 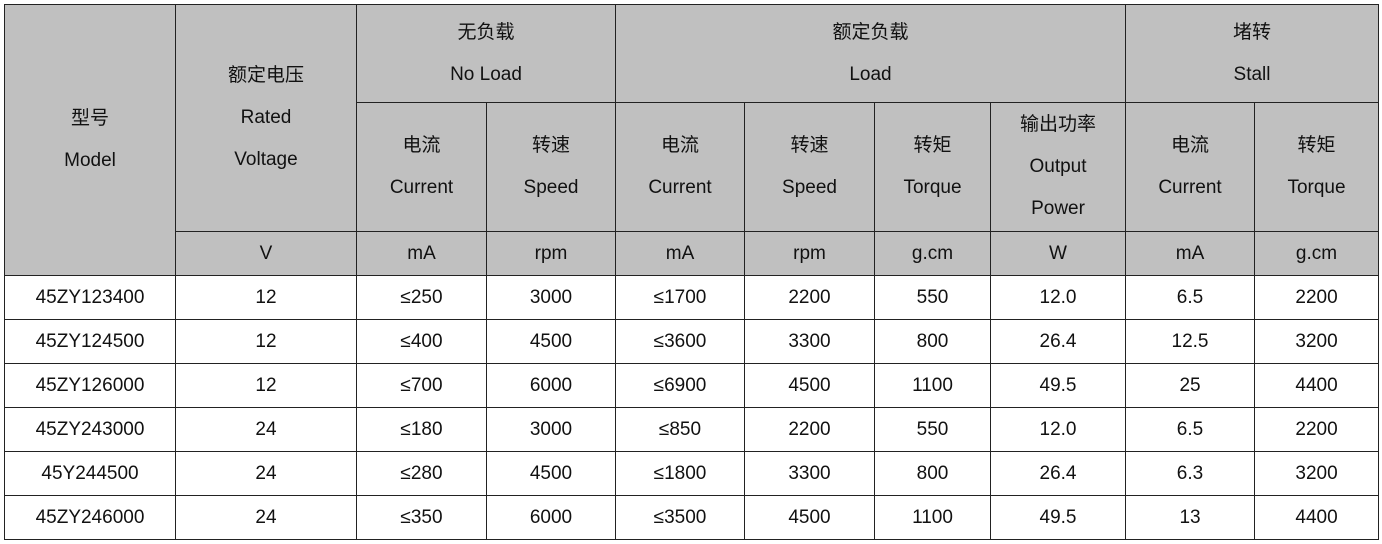 I want to click on table-cell: 25, so click(x=1190, y=385).